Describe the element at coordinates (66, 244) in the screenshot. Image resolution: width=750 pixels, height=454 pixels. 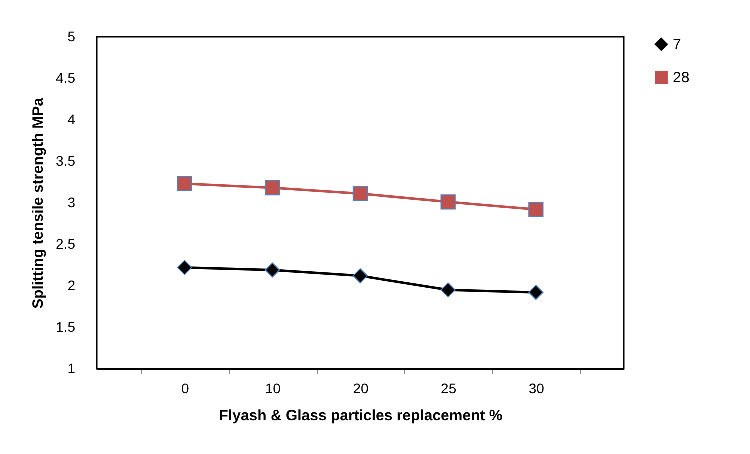
I see `y-tick-label: 2.5` at that location.